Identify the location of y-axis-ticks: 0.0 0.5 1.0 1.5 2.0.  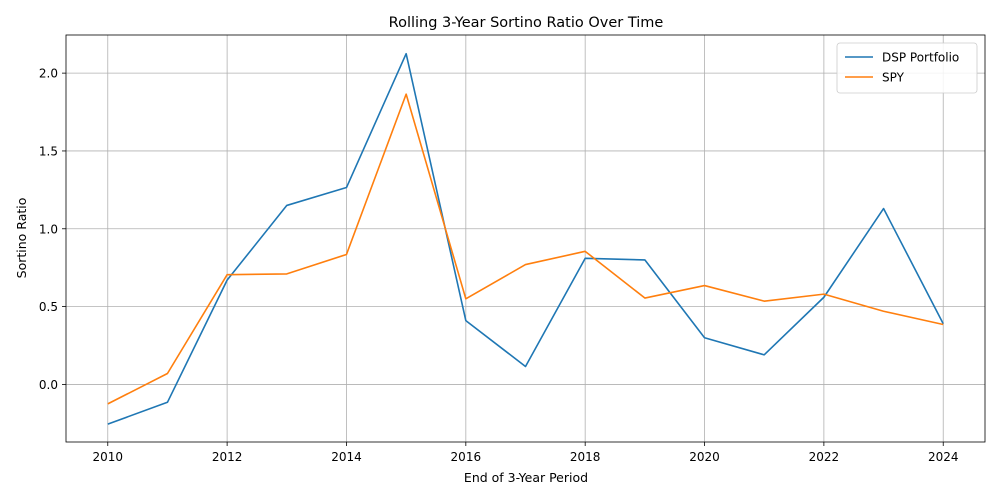
(52, 229).